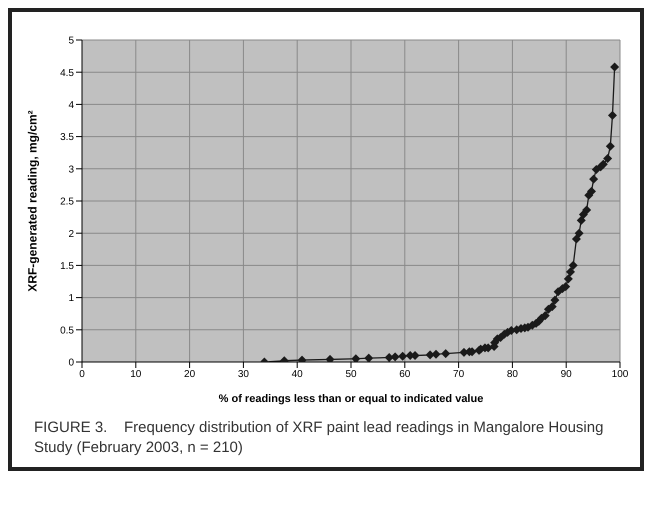 Image resolution: width=654 pixels, height=519 pixels. I want to click on x-tick-label: 100, so click(620, 374).